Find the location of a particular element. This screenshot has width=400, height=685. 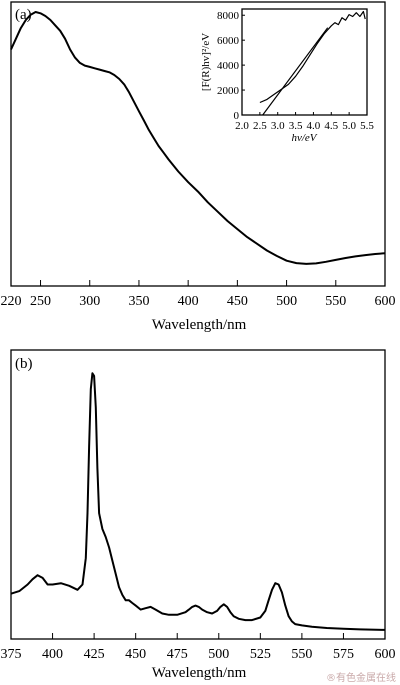

inset-y-tick-label: 2000 is located at coordinates (228, 91).